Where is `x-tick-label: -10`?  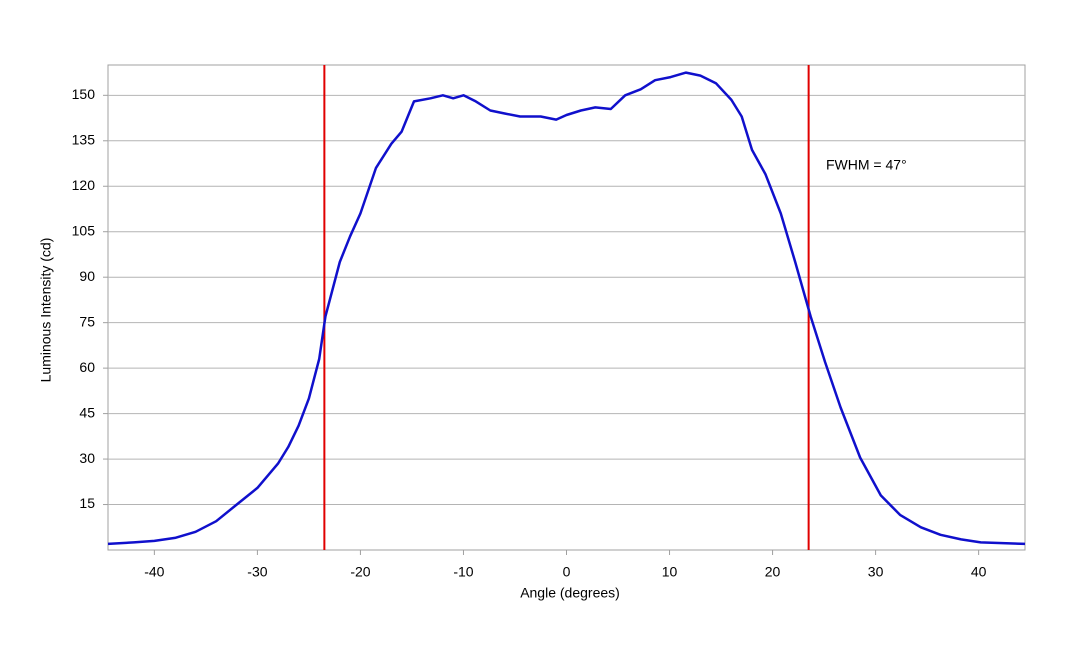 x-tick-label: -10 is located at coordinates (463, 572).